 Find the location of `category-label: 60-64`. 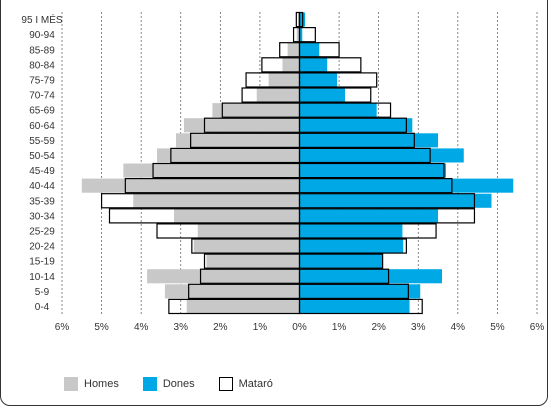

category-label: 60-64 is located at coordinates (42, 126).